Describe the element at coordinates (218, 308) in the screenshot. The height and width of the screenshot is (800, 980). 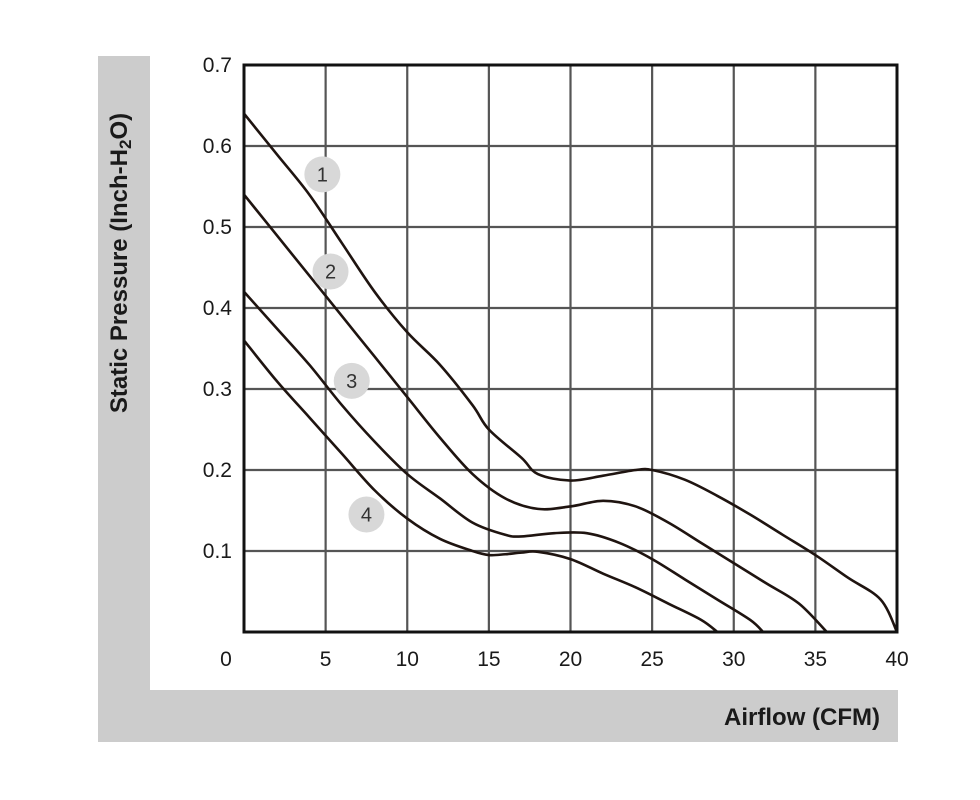
I see `y-tick-label: 0.4` at that location.